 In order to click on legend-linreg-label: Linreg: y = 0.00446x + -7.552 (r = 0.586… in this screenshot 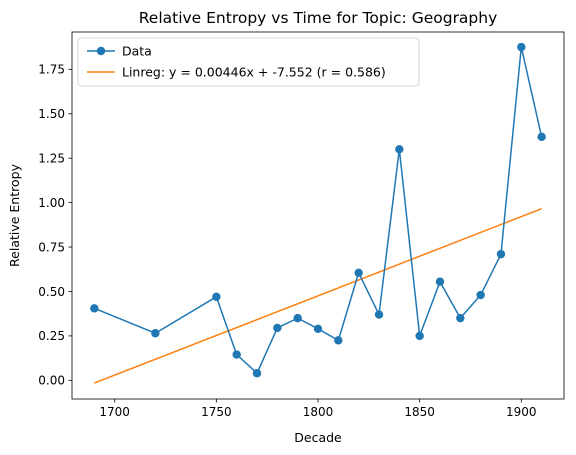, I will do `click(254, 72)`.